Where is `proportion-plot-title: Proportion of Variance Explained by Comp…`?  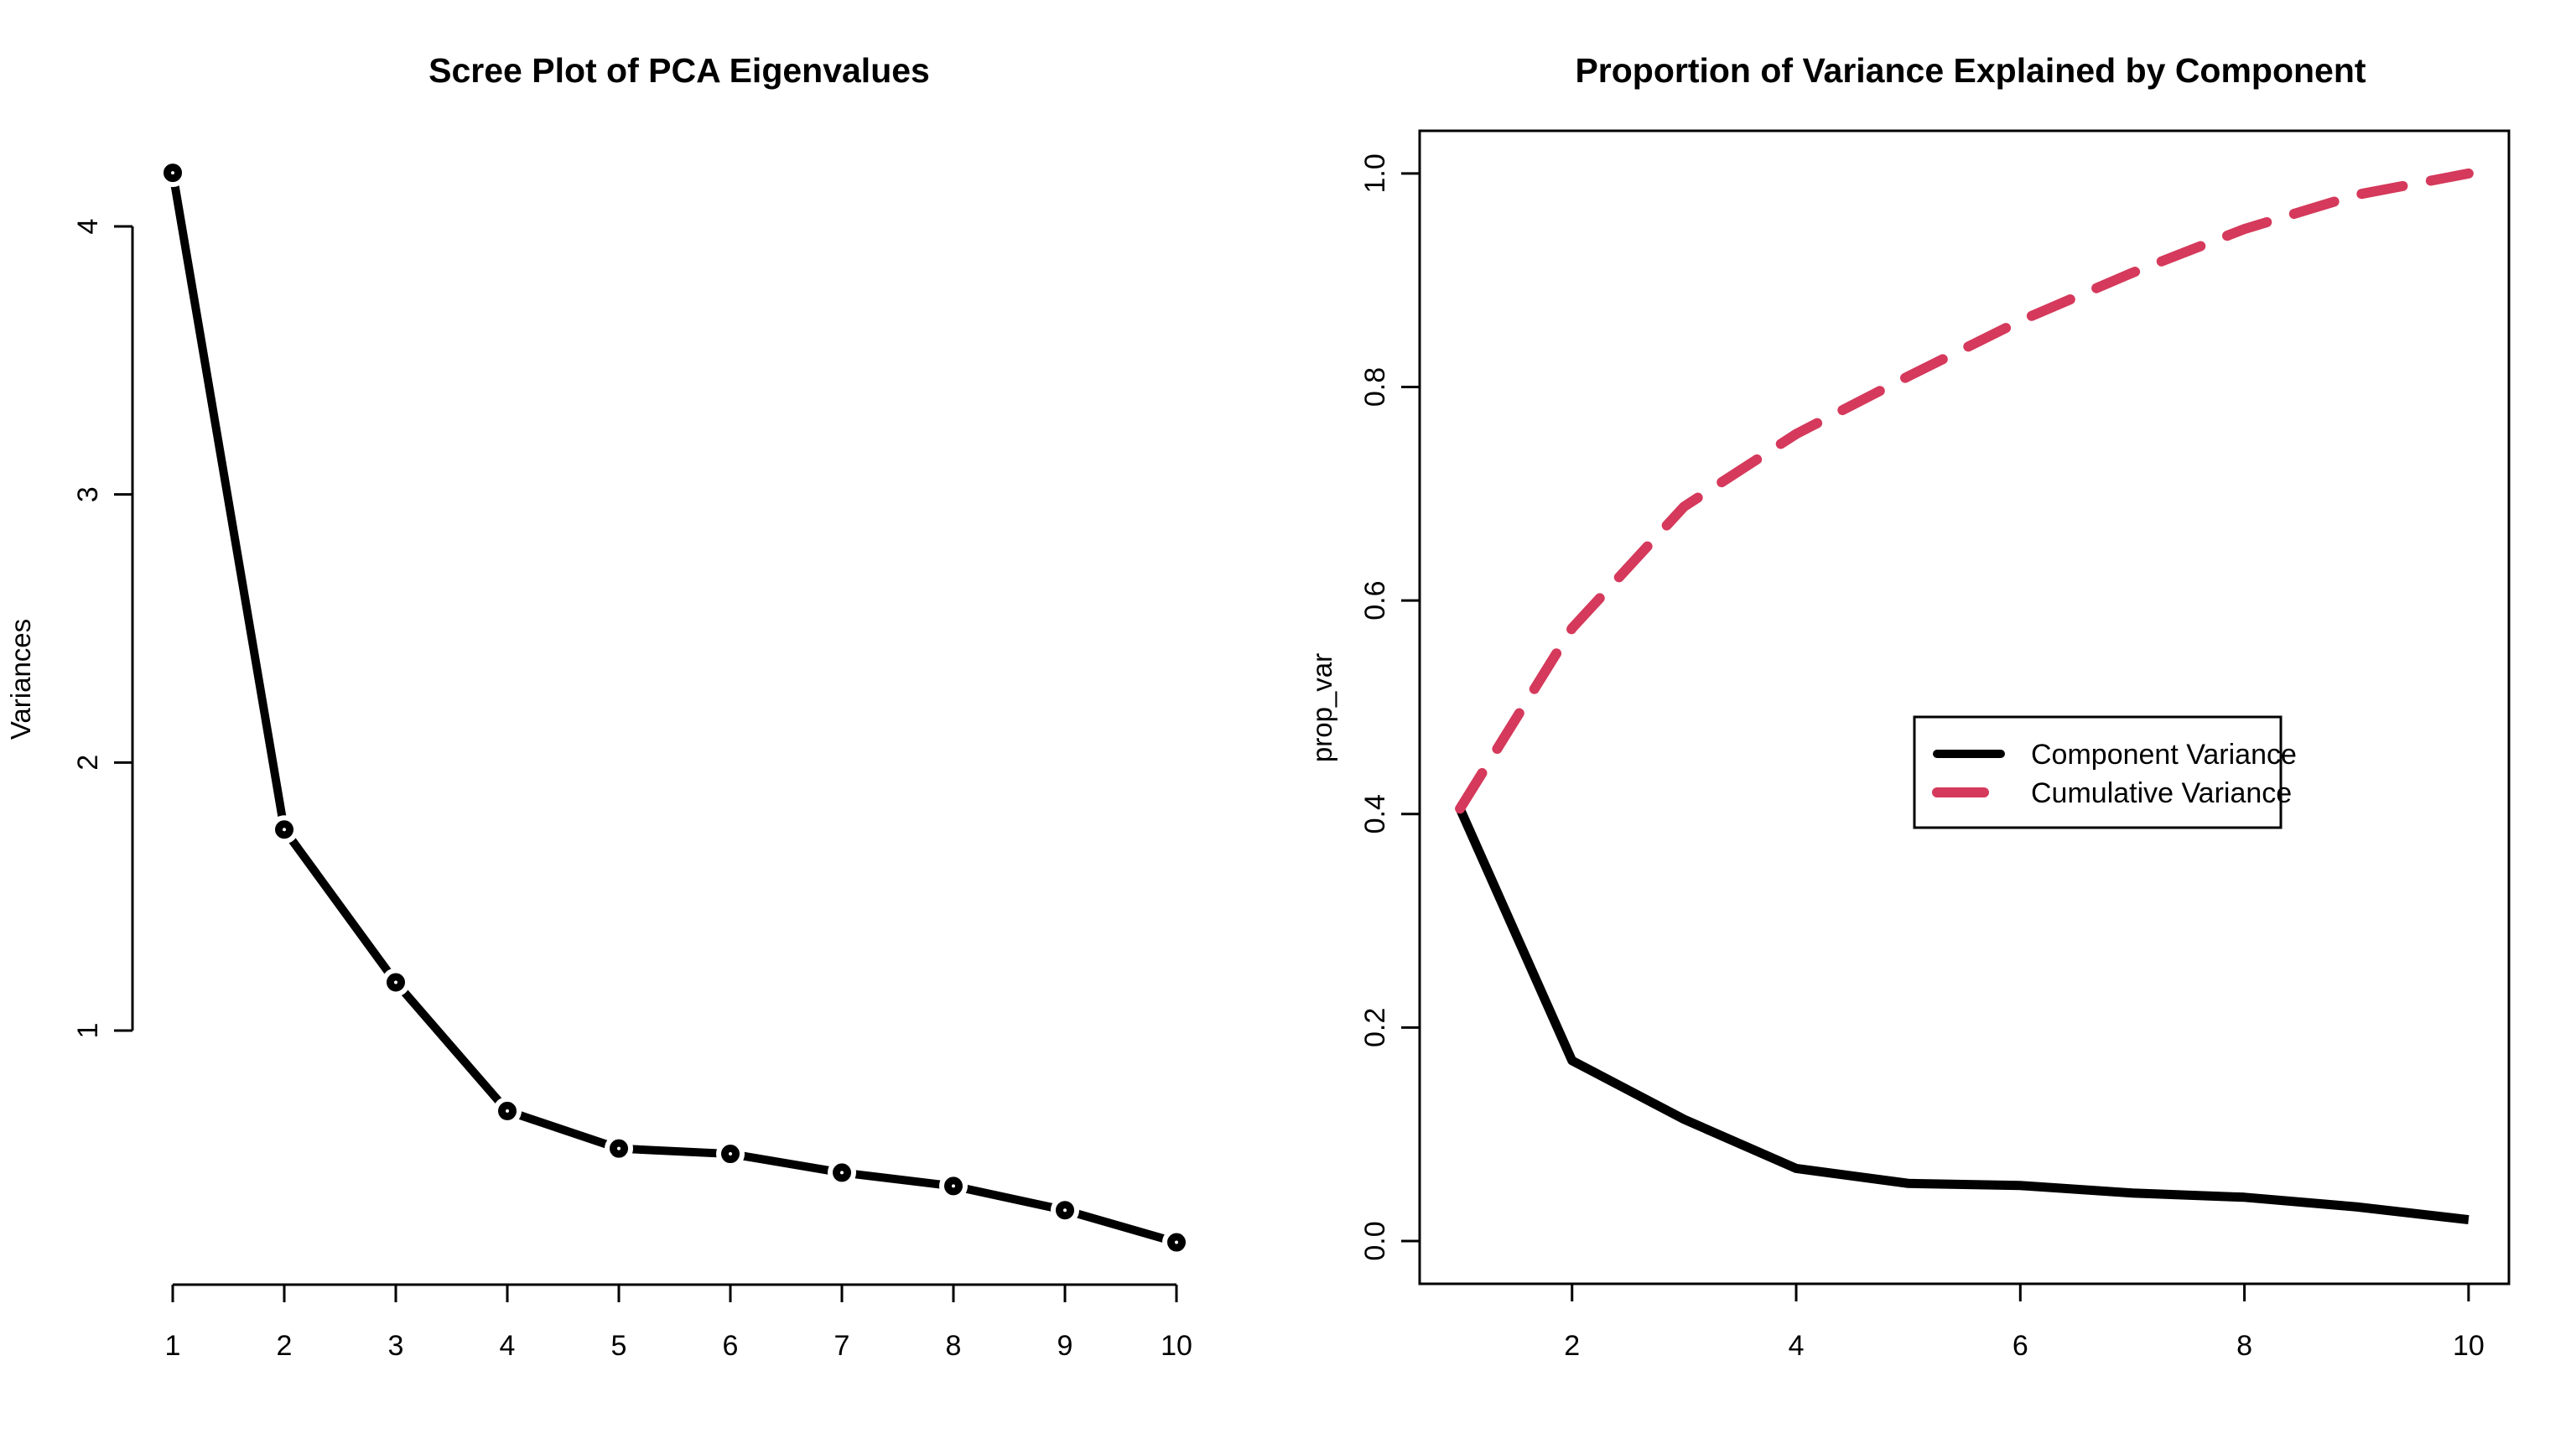
proportion-plot-title: Proportion of Variance Explained by Comp… is located at coordinates (1970, 70).